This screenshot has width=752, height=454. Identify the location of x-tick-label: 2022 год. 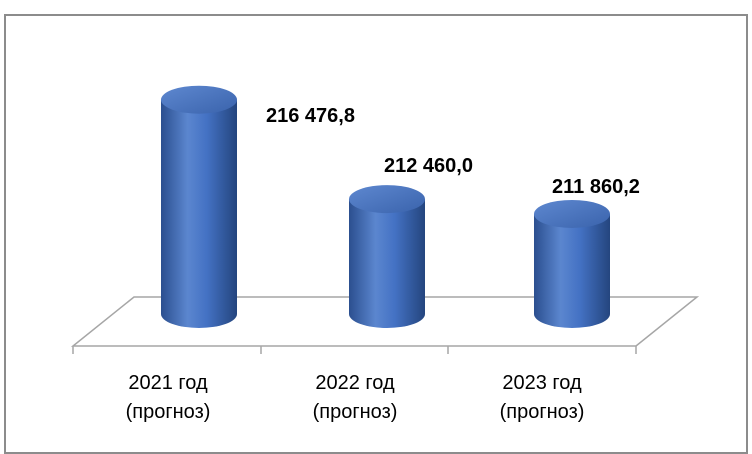
(355, 383).